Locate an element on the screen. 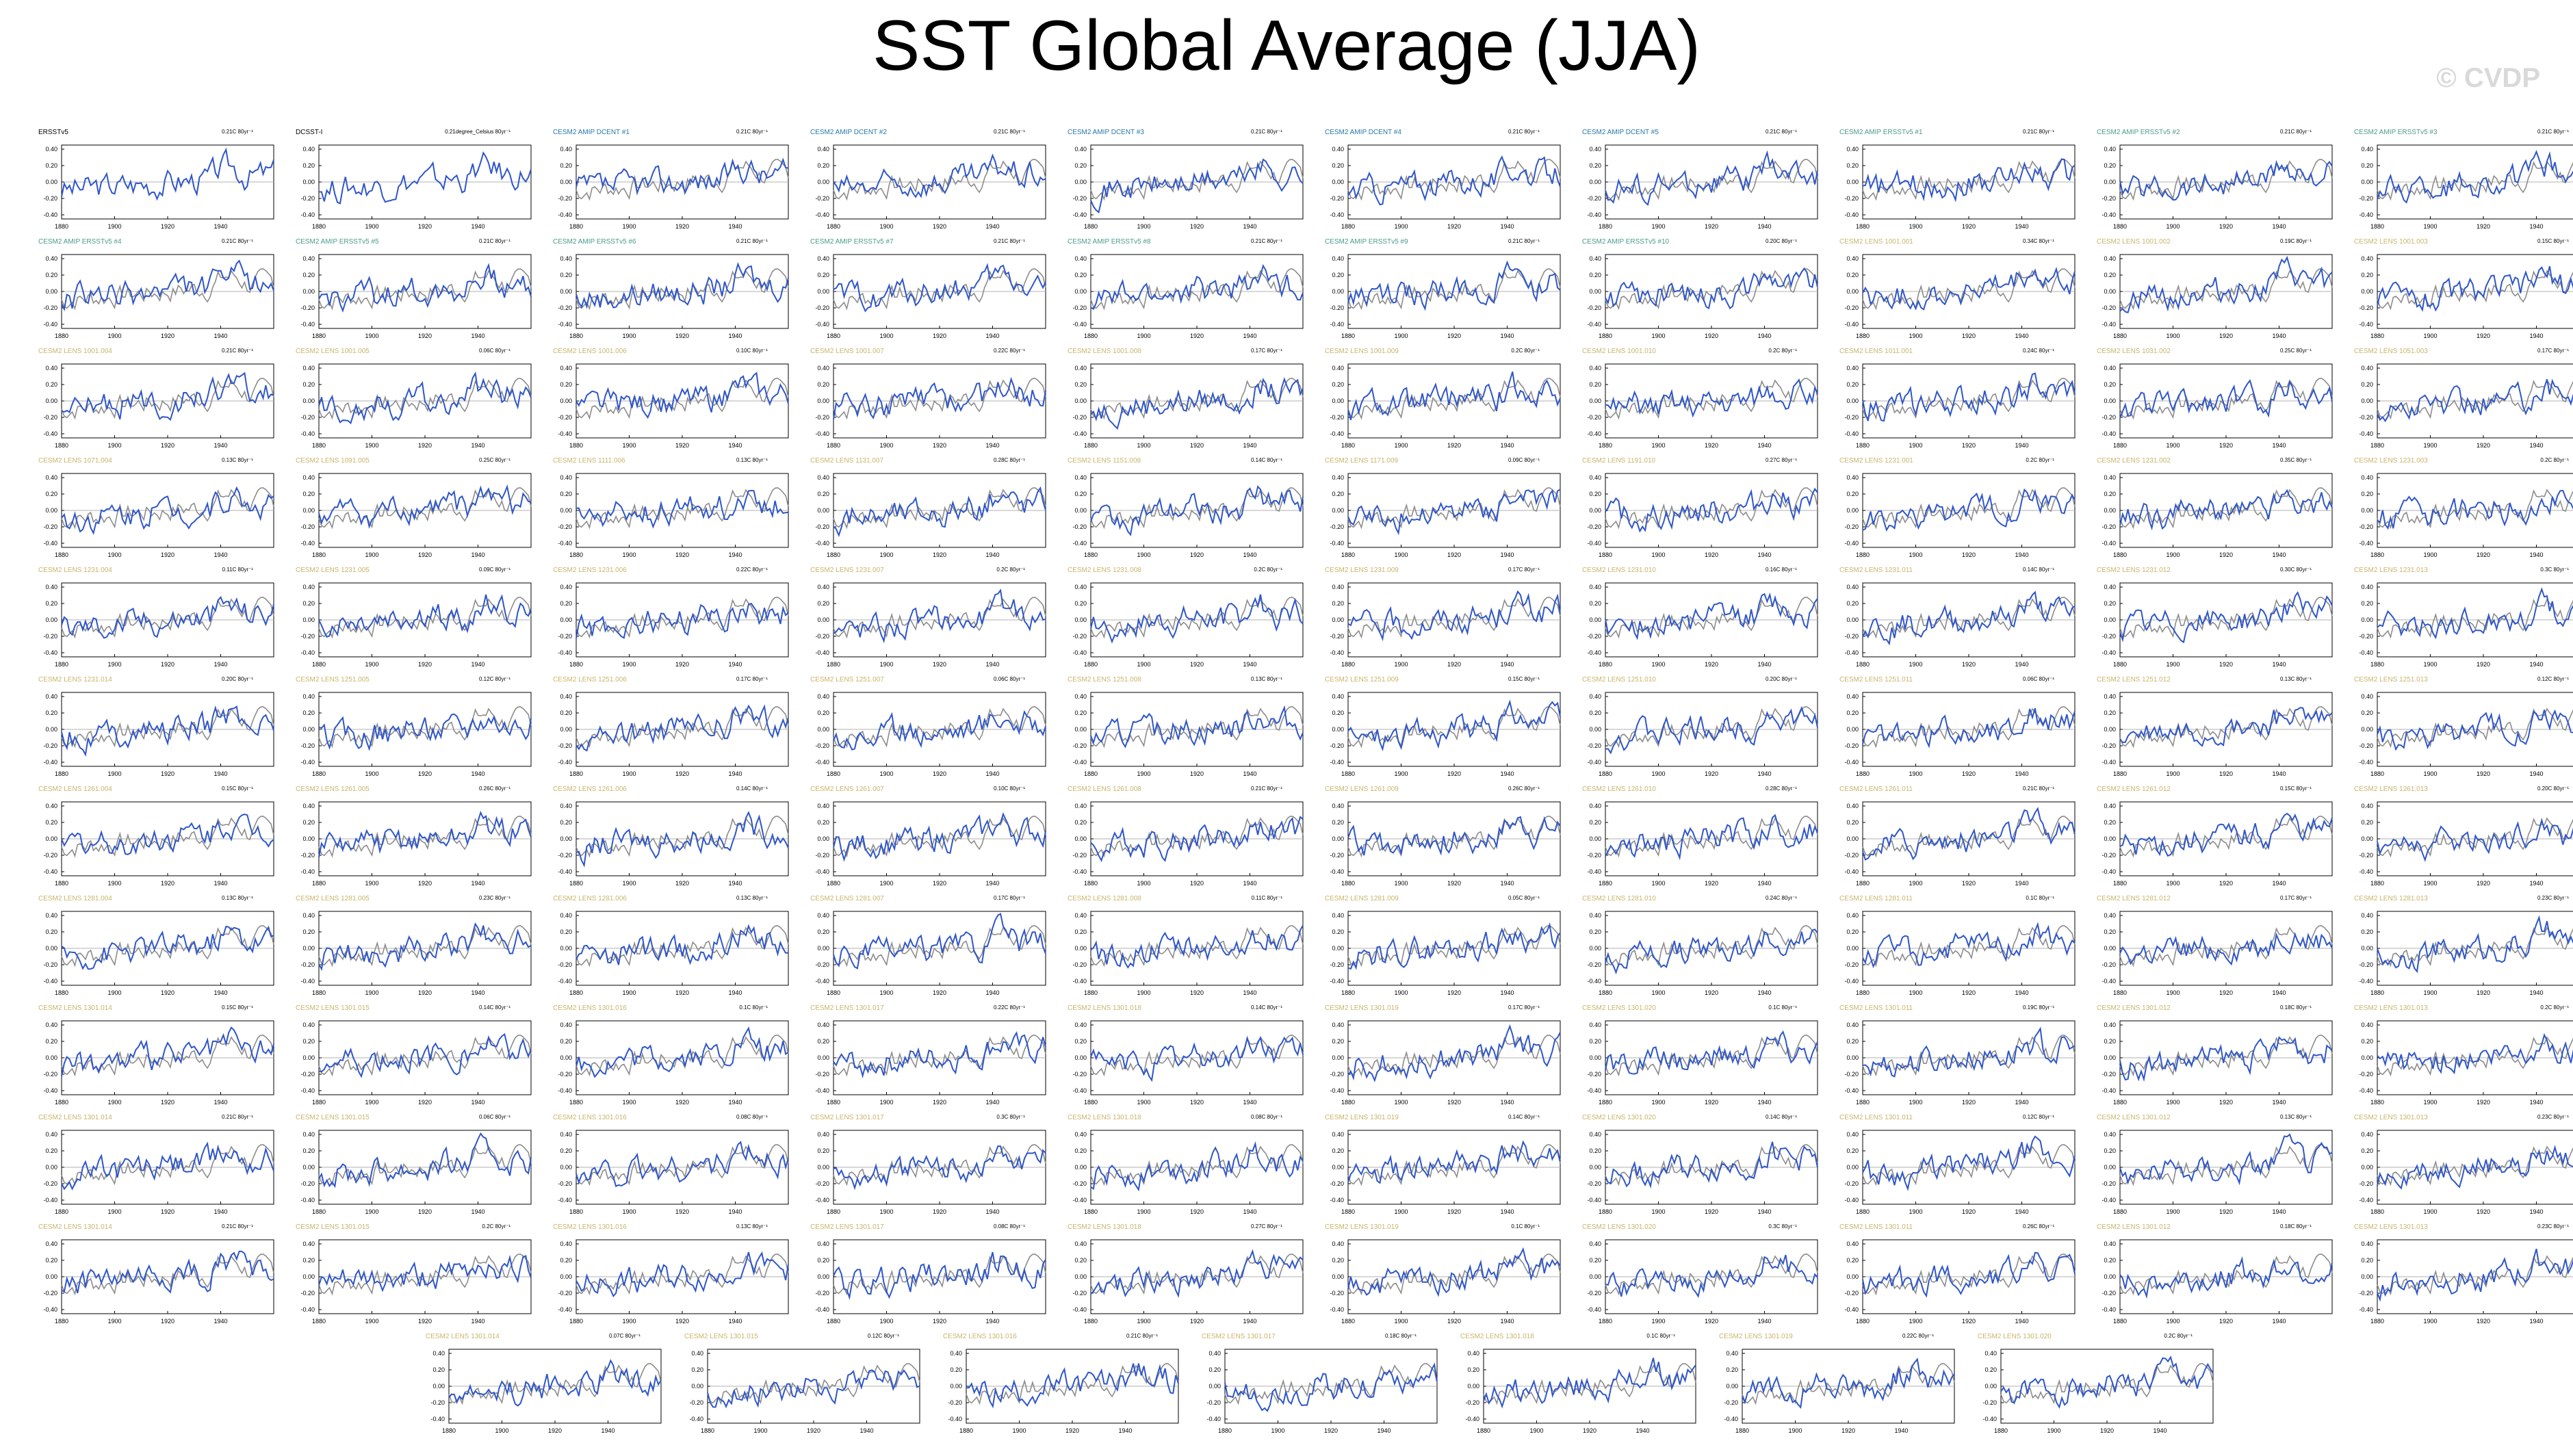 The width and height of the screenshot is (2573, 1456). panel-trend: 0.17C 80yr⁻¹ is located at coordinates (1524, 1007).